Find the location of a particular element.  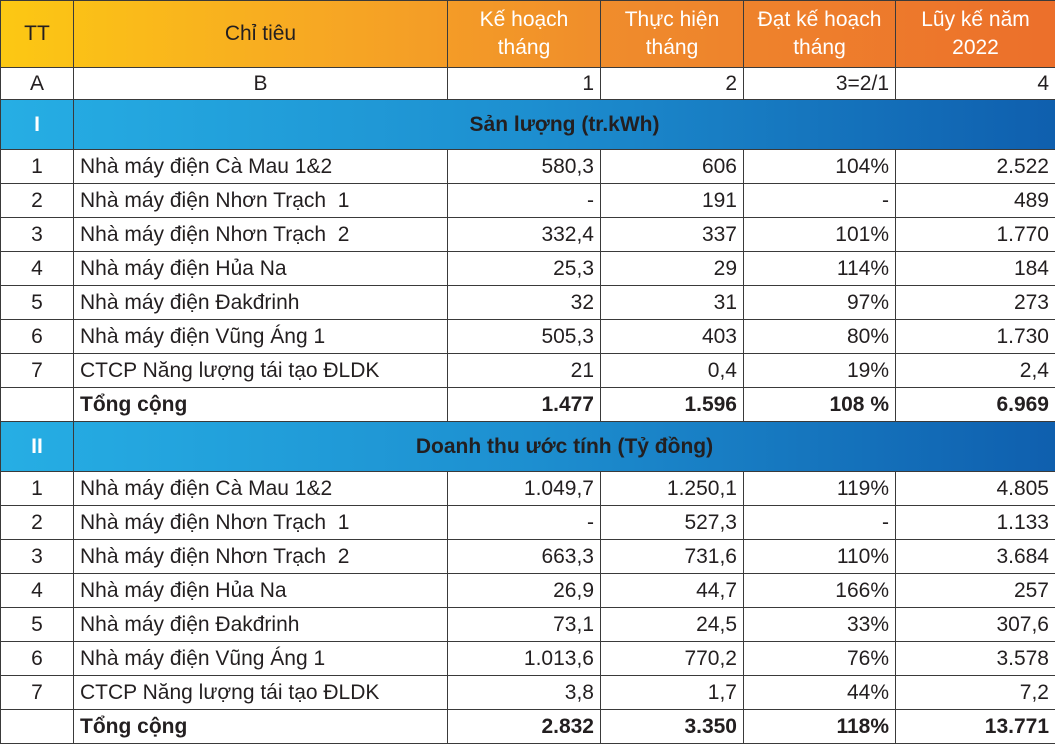

header-cell: Chỉ tiêu is located at coordinates (261, 34).